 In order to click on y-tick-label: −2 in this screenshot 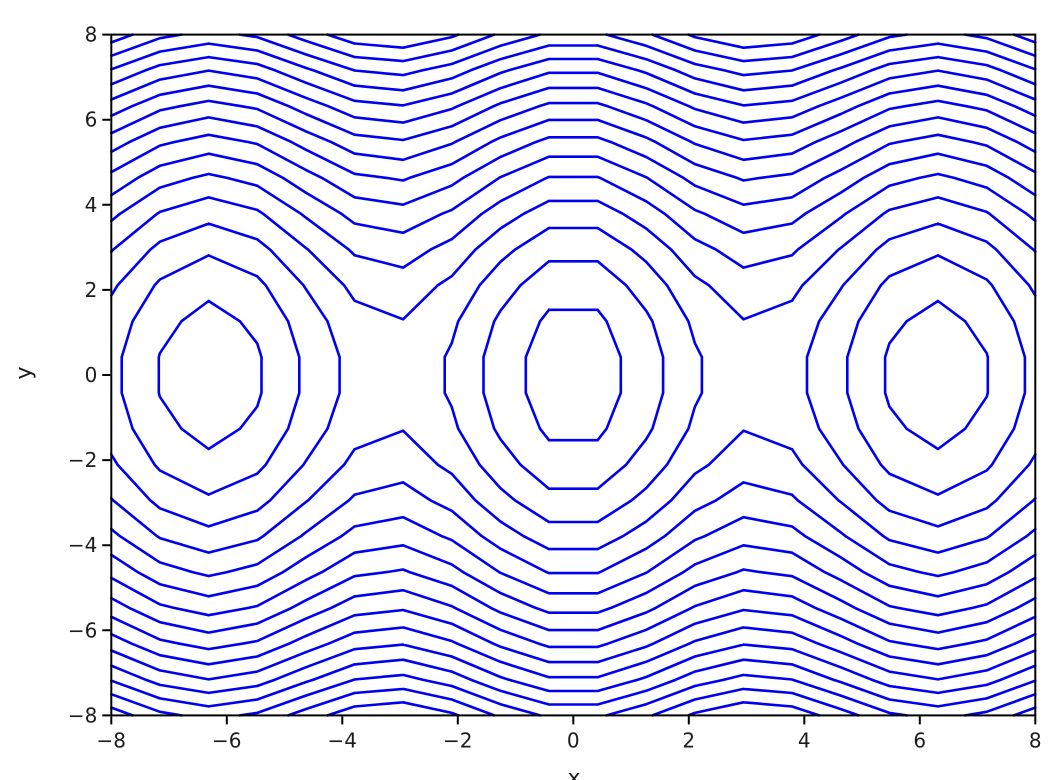, I will do `click(82, 460)`.